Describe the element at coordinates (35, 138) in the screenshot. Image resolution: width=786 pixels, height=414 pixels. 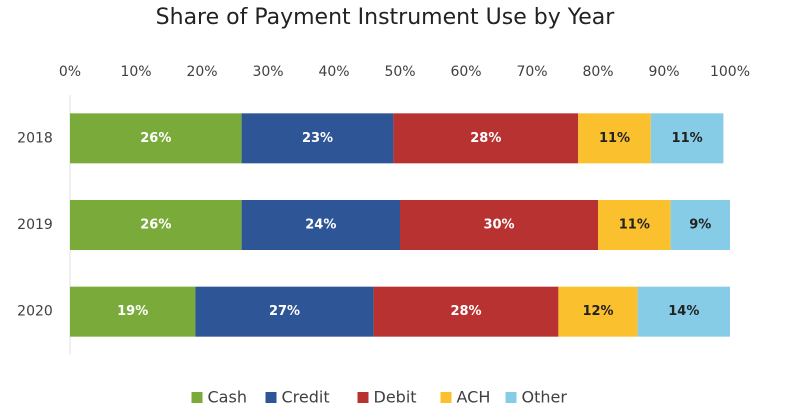
I see `y-tick-label: 2018` at that location.